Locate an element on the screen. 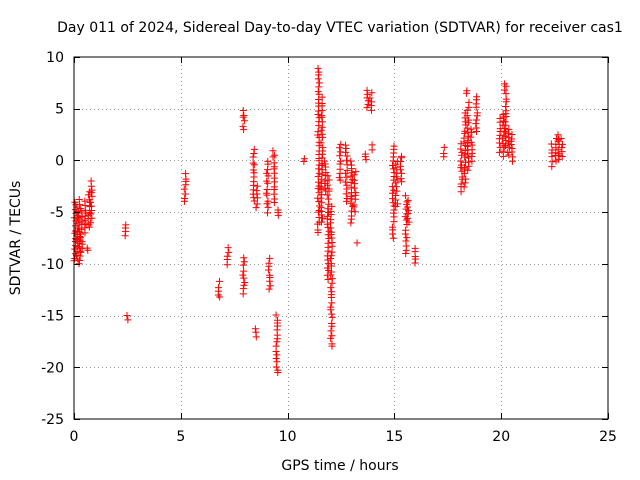 The width and height of the screenshot is (640, 480). y-tick-label: 5 is located at coordinates (59, 110).